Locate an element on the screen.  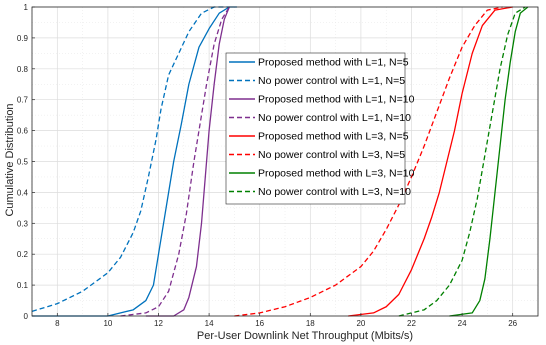
y-tick-label: 0.3 is located at coordinates (23, 223).